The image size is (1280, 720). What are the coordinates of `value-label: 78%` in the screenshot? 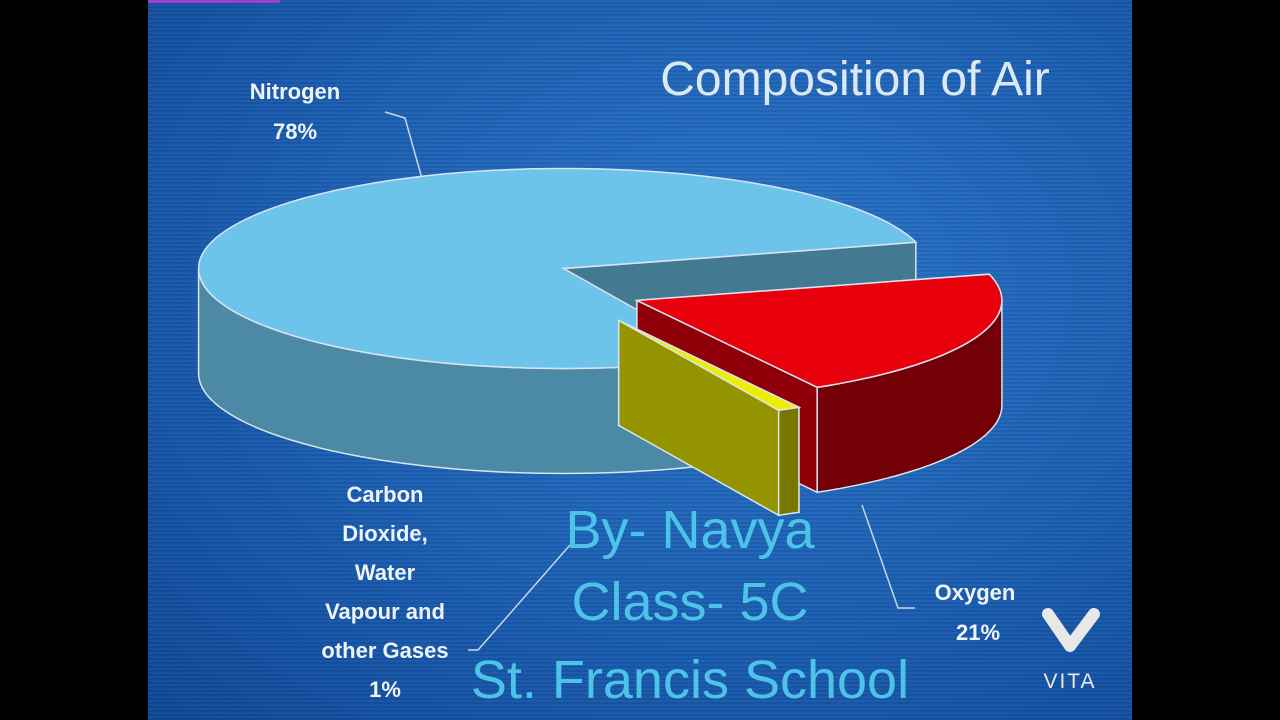 It's located at (295, 131).